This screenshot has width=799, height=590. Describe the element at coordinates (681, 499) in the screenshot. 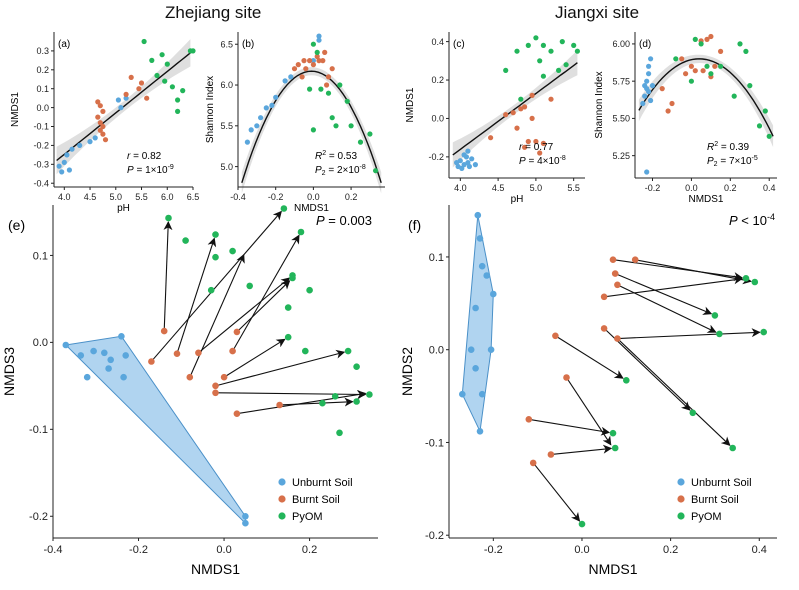

I see `legend-marker-burnt-f` at that location.